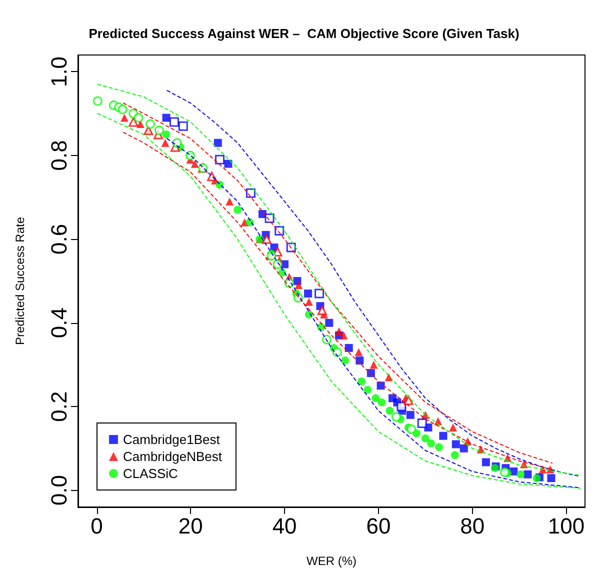  I want to click on x-tick-label: 40, so click(284, 526).